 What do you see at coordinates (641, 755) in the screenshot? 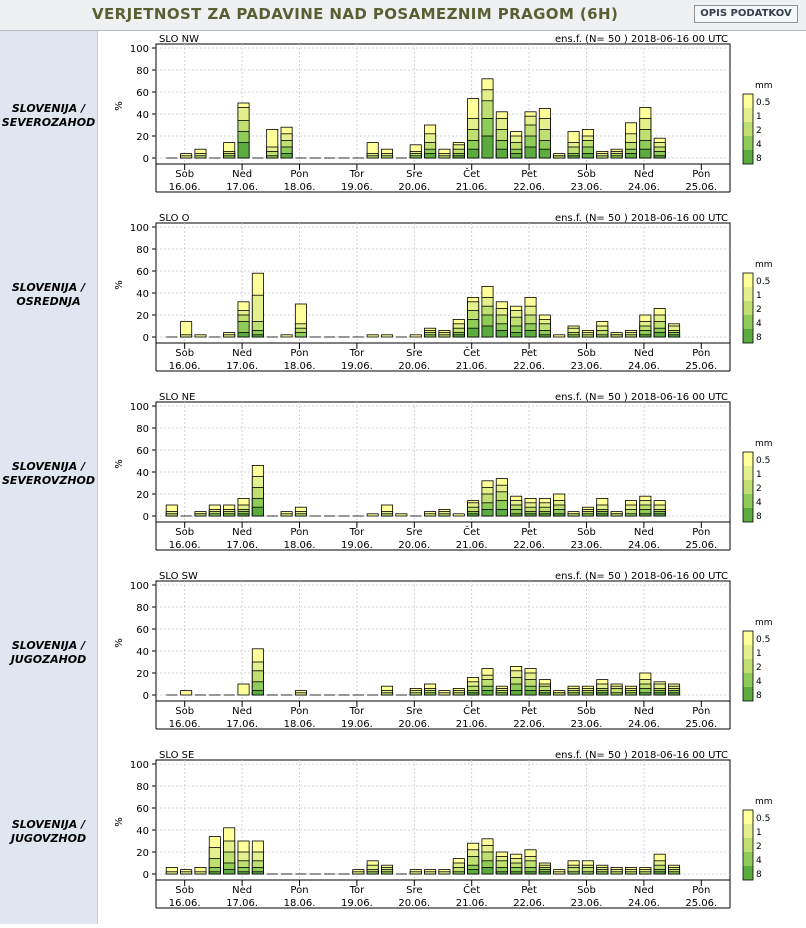
I see `chart-subtitle: ens.f. (N= 50 ) 2018-06-16 00 UTC` at bounding box center [641, 755].